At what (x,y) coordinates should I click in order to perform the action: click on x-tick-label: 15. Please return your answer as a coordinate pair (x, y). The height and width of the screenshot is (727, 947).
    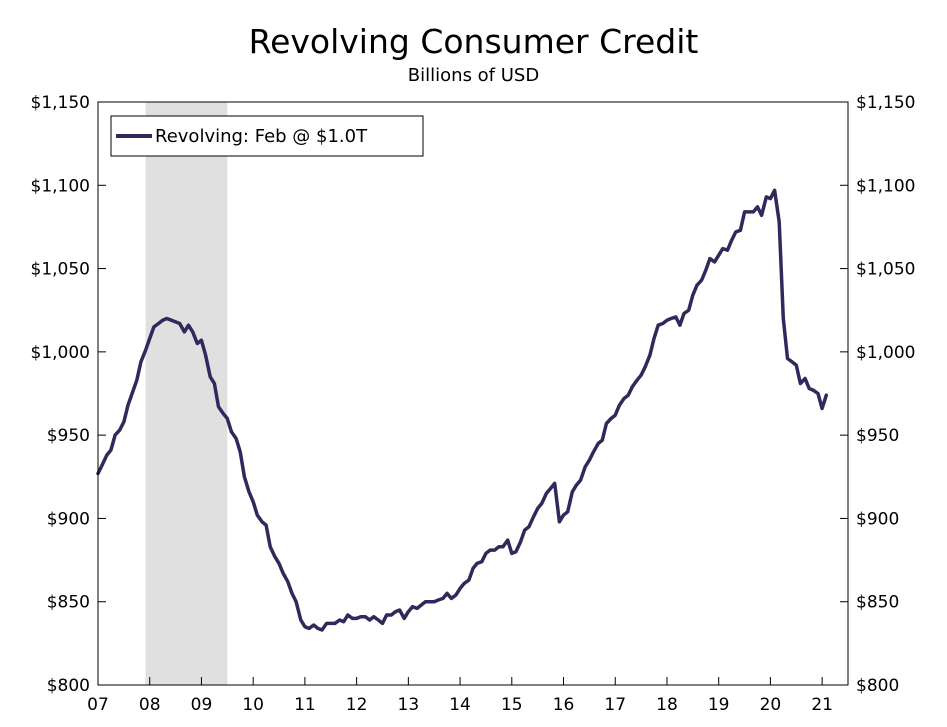
    Looking at the image, I should click on (512, 705).